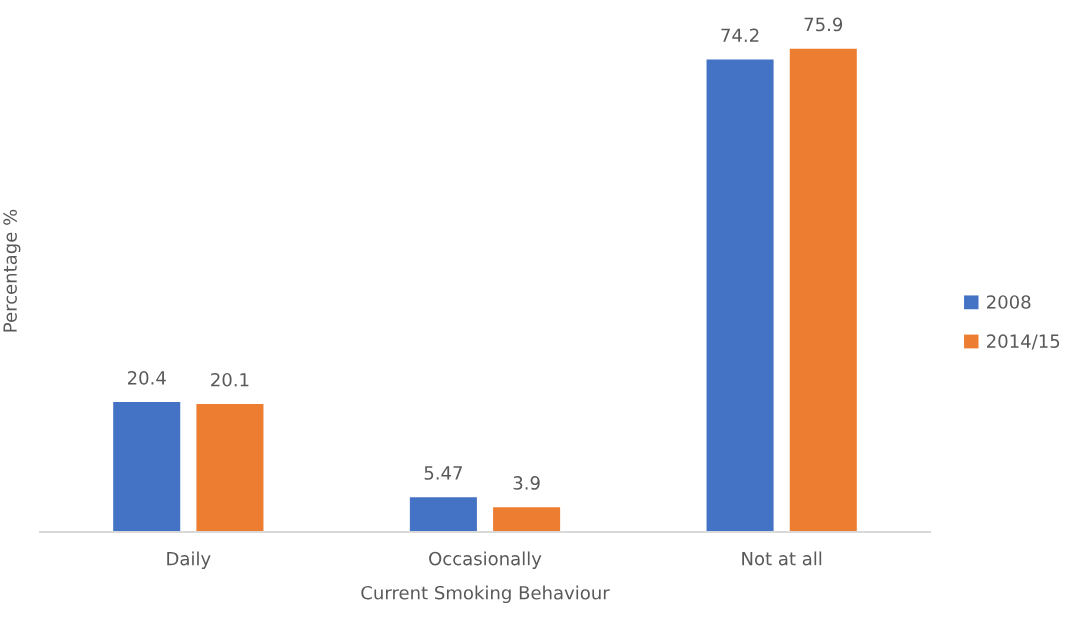 Image resolution: width=1072 pixels, height=617 pixels. Describe the element at coordinates (189, 560) in the screenshot. I see `x-tick-label: Daily` at that location.